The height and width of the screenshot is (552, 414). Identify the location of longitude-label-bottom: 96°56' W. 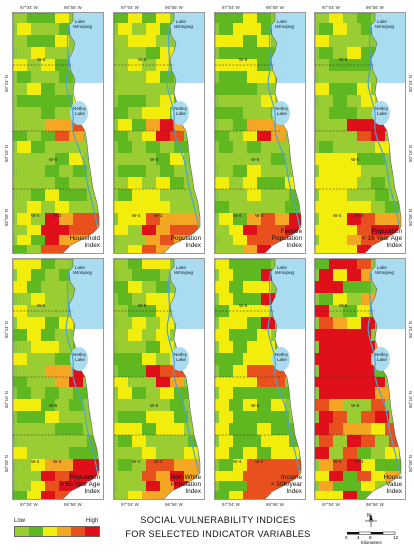
(275, 504).